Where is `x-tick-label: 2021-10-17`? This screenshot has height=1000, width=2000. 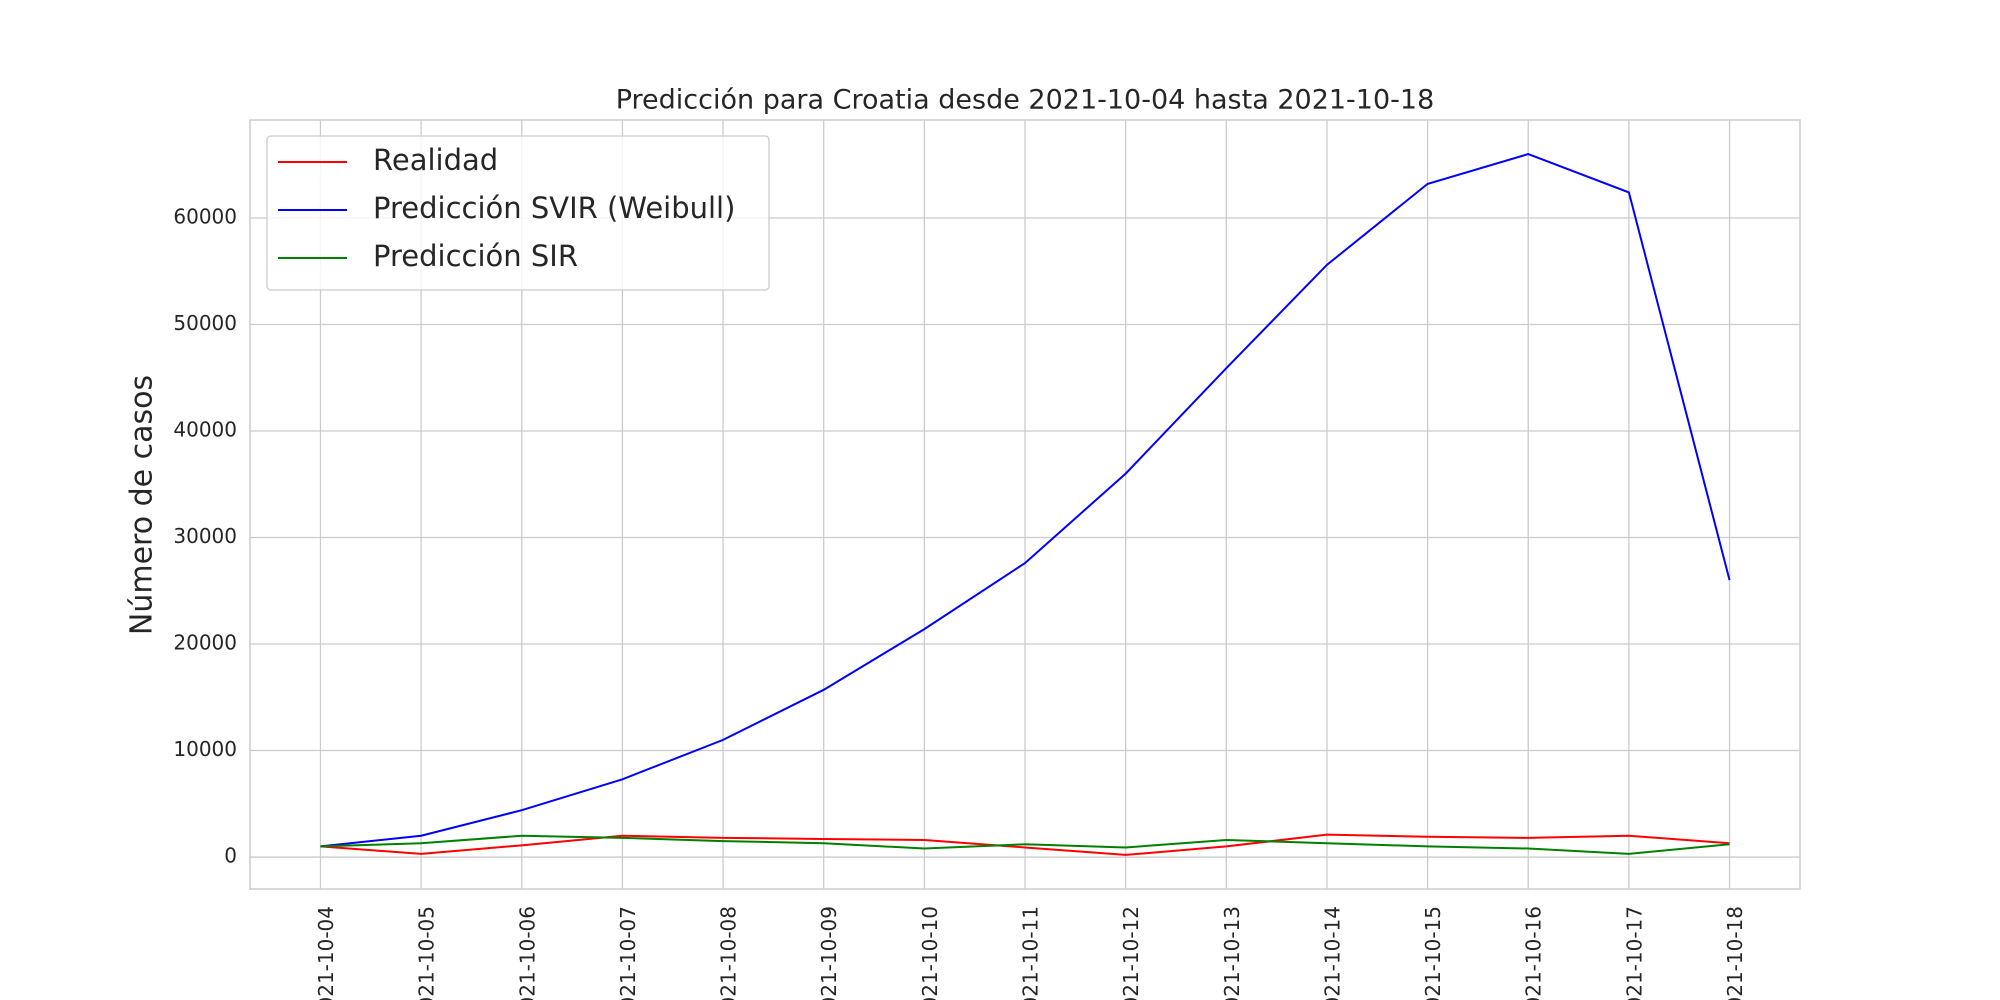
x-tick-label: 2021-10-17 is located at coordinates (1634, 953).